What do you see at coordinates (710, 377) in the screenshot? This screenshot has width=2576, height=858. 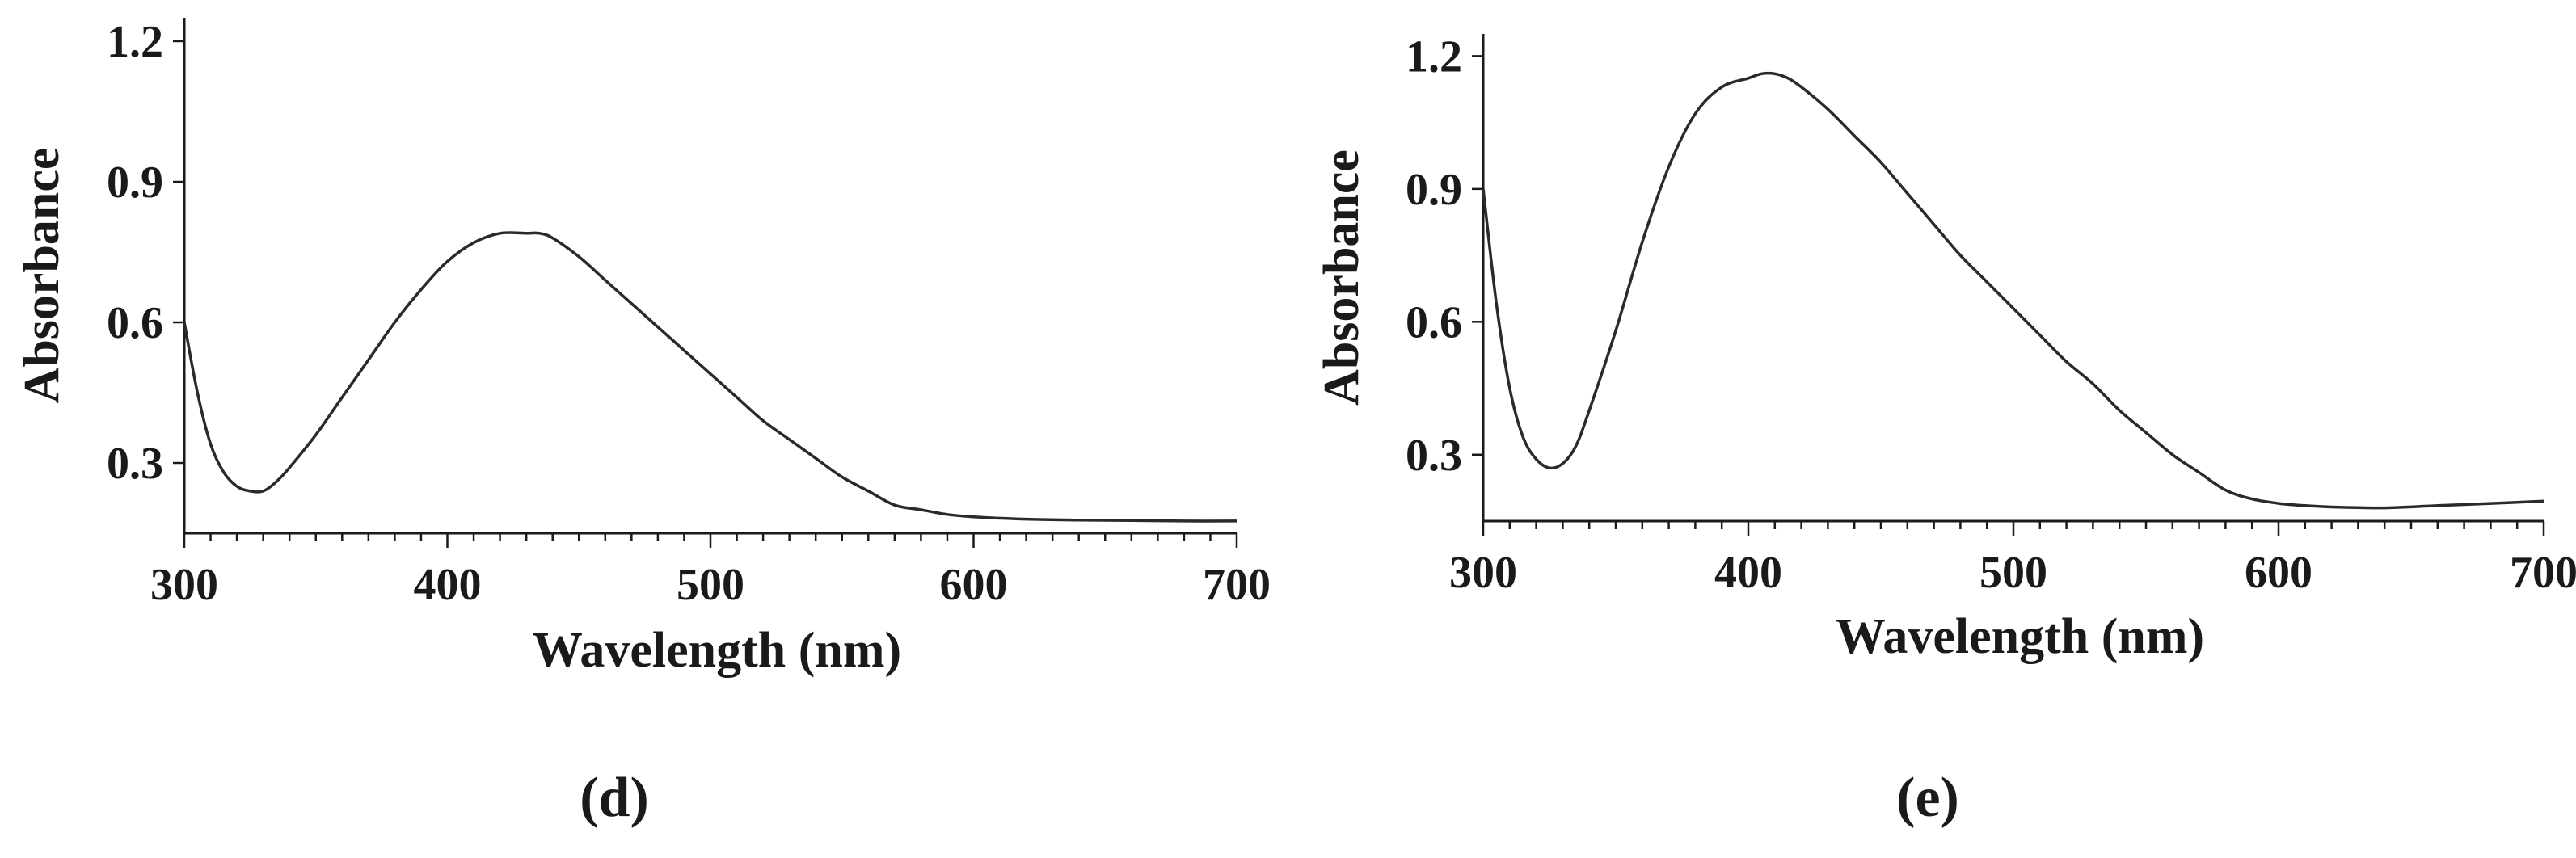 I see `absorbance-curve` at bounding box center [710, 377].